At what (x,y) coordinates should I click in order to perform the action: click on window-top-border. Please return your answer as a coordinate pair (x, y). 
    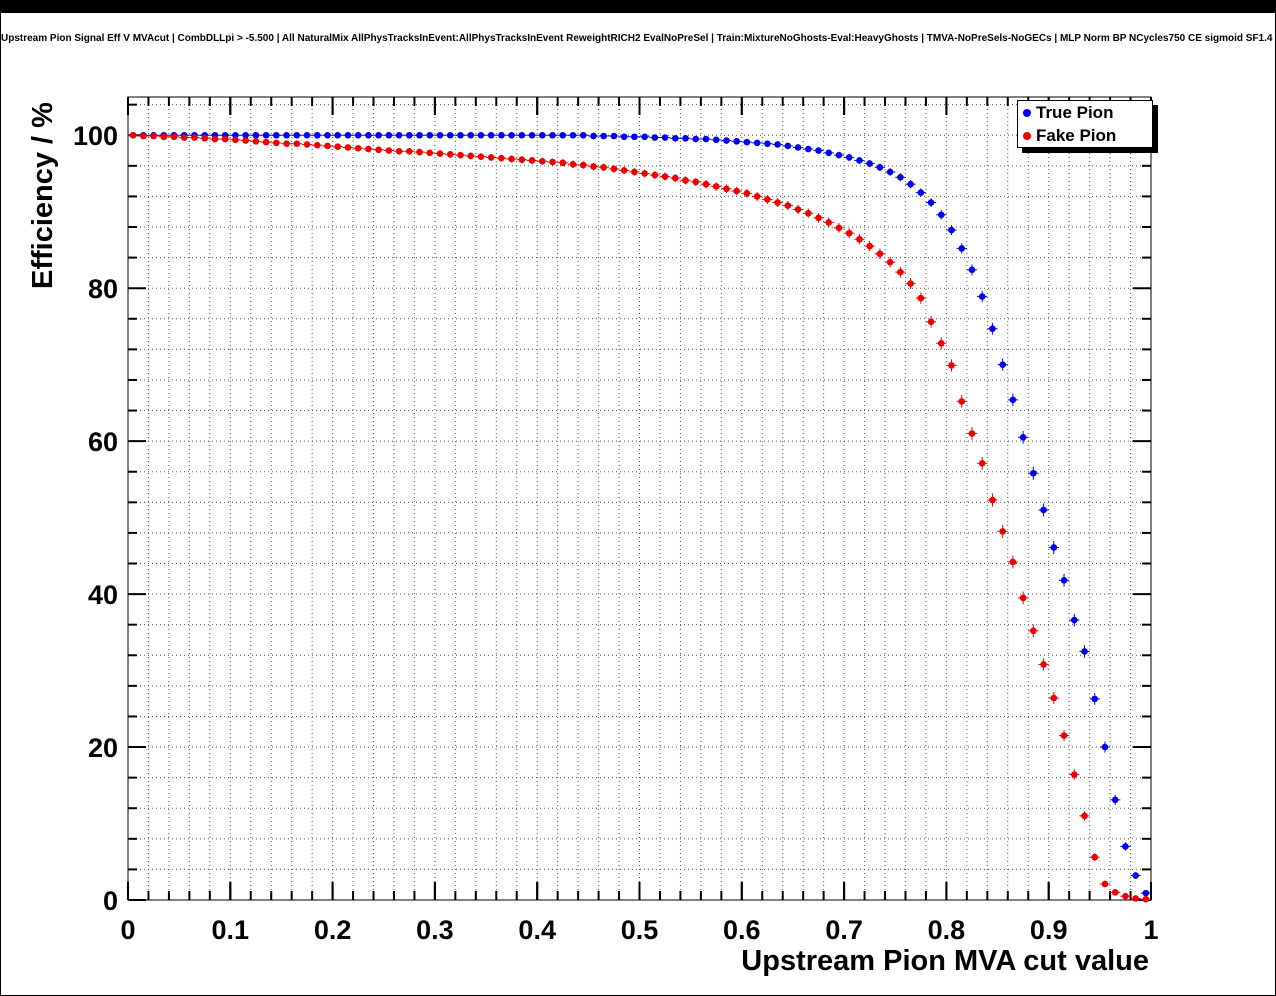
    Looking at the image, I should click on (638, 7).